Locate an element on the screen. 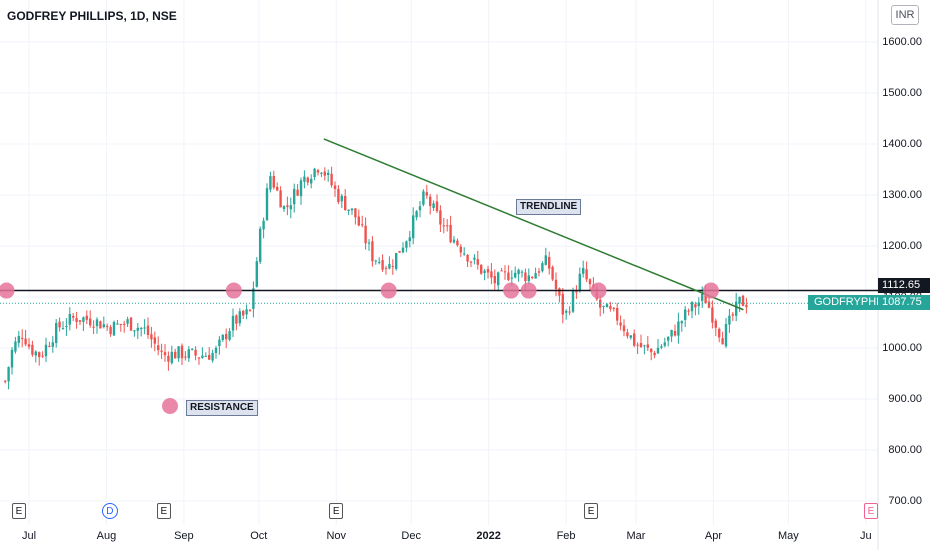  resistance-price-label: 1112.65 is located at coordinates (904, 285).